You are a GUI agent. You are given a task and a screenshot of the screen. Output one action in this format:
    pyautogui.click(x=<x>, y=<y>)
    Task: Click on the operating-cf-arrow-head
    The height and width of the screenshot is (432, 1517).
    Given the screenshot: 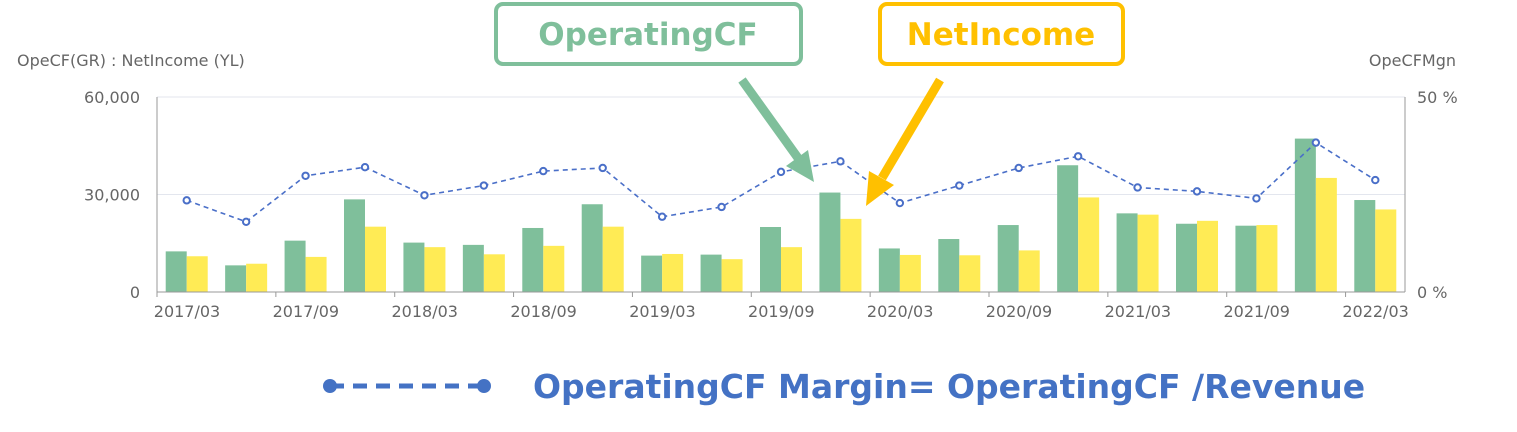 What is the action you would take?
    pyautogui.click(x=800, y=166)
    